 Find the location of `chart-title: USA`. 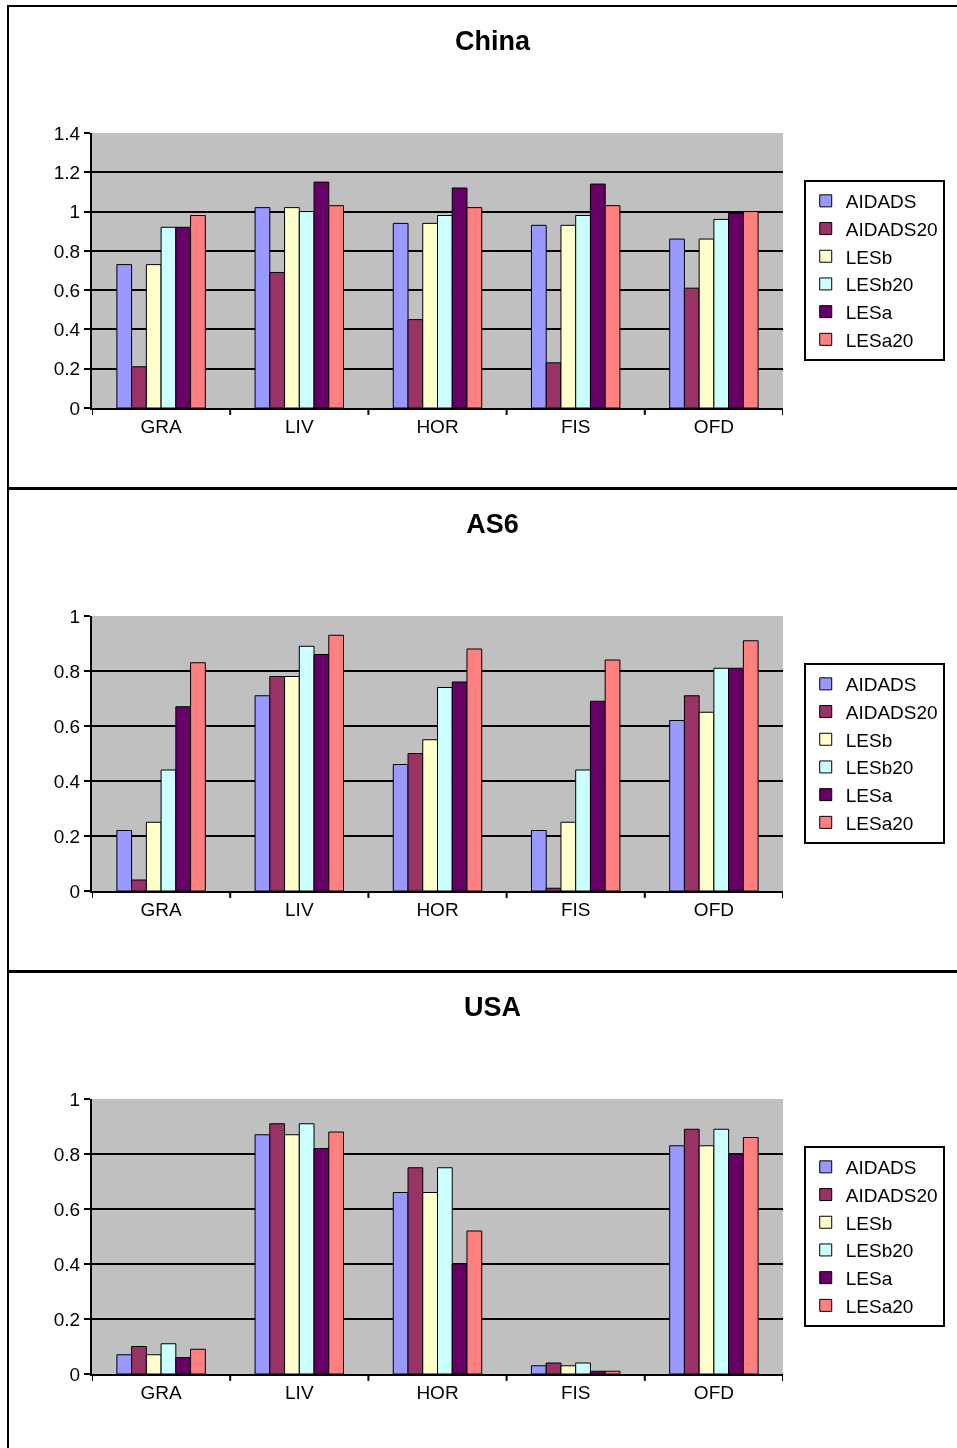

chart-title: USA is located at coordinates (492, 1007).